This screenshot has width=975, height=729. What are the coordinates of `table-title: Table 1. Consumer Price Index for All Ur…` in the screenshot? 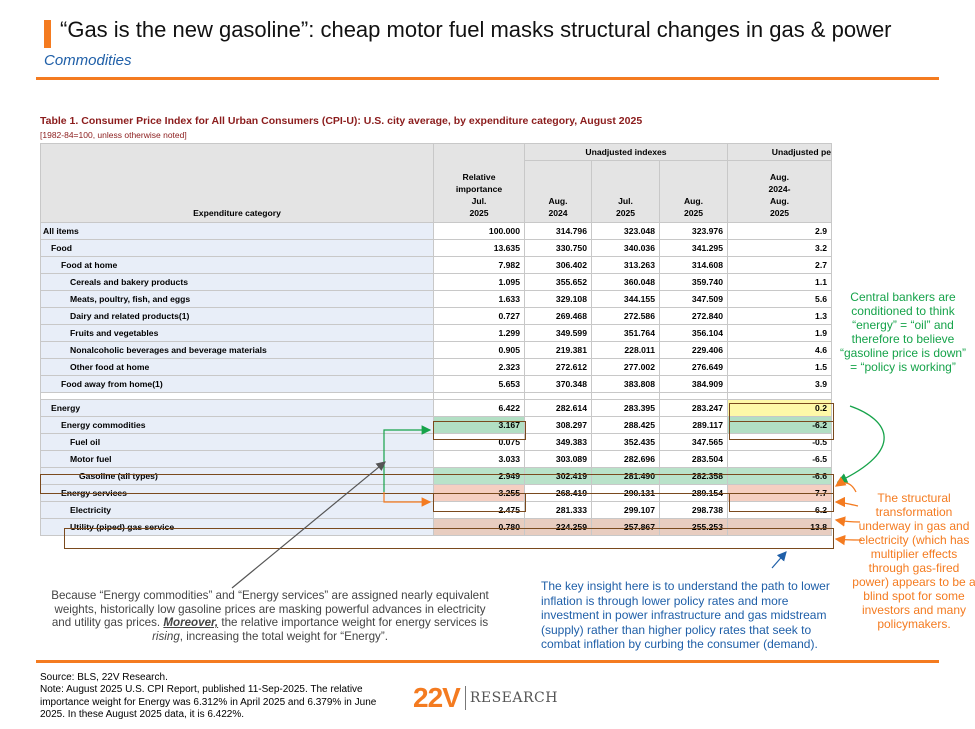 It's located at (341, 121).